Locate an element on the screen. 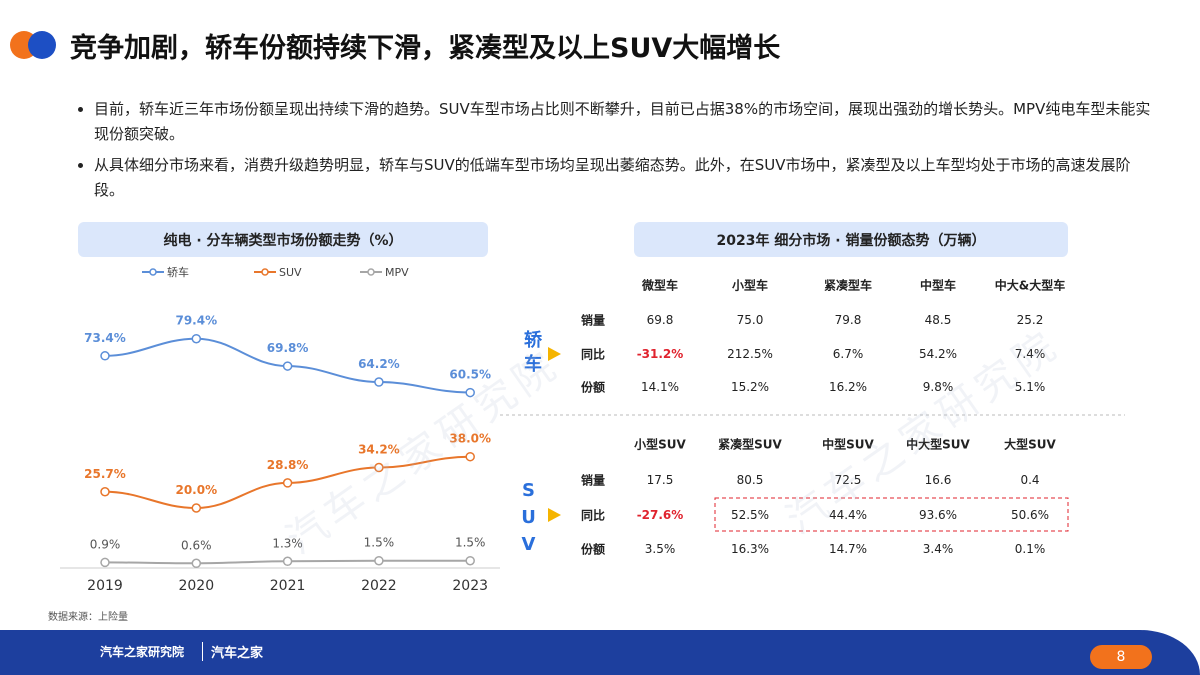 Image resolution: width=1200 pixels, height=675 pixels. data-label: 1.3% is located at coordinates (287, 543).